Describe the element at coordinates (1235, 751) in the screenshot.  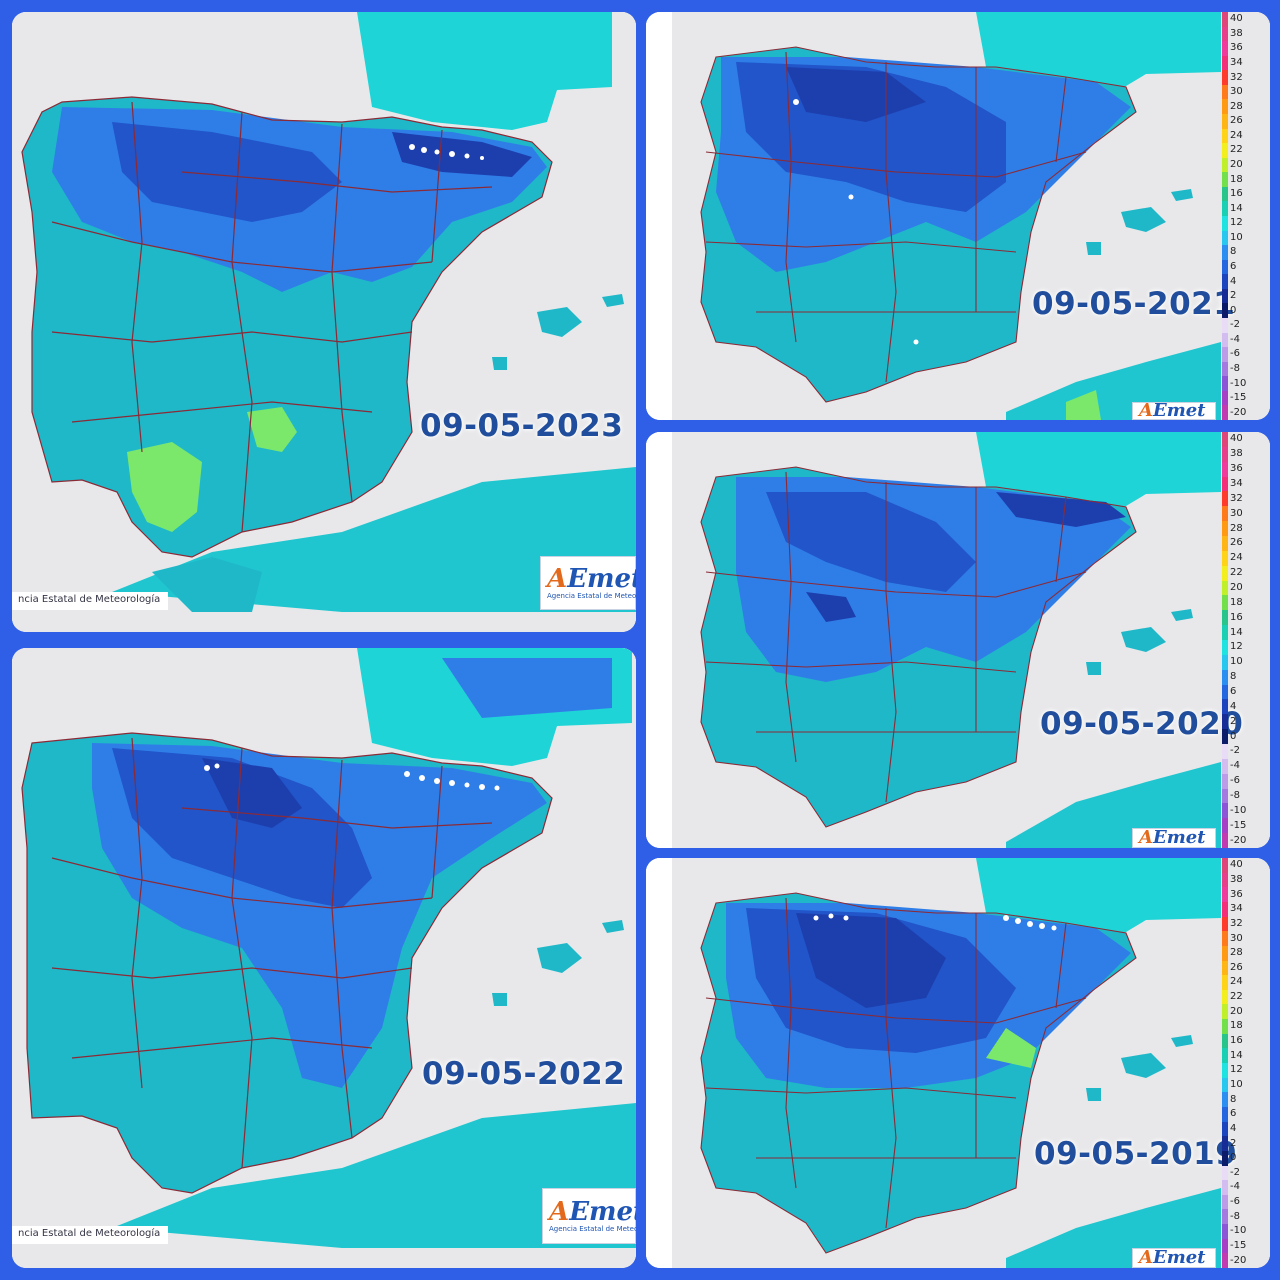
I see `legend-tick-label: -2` at that location.